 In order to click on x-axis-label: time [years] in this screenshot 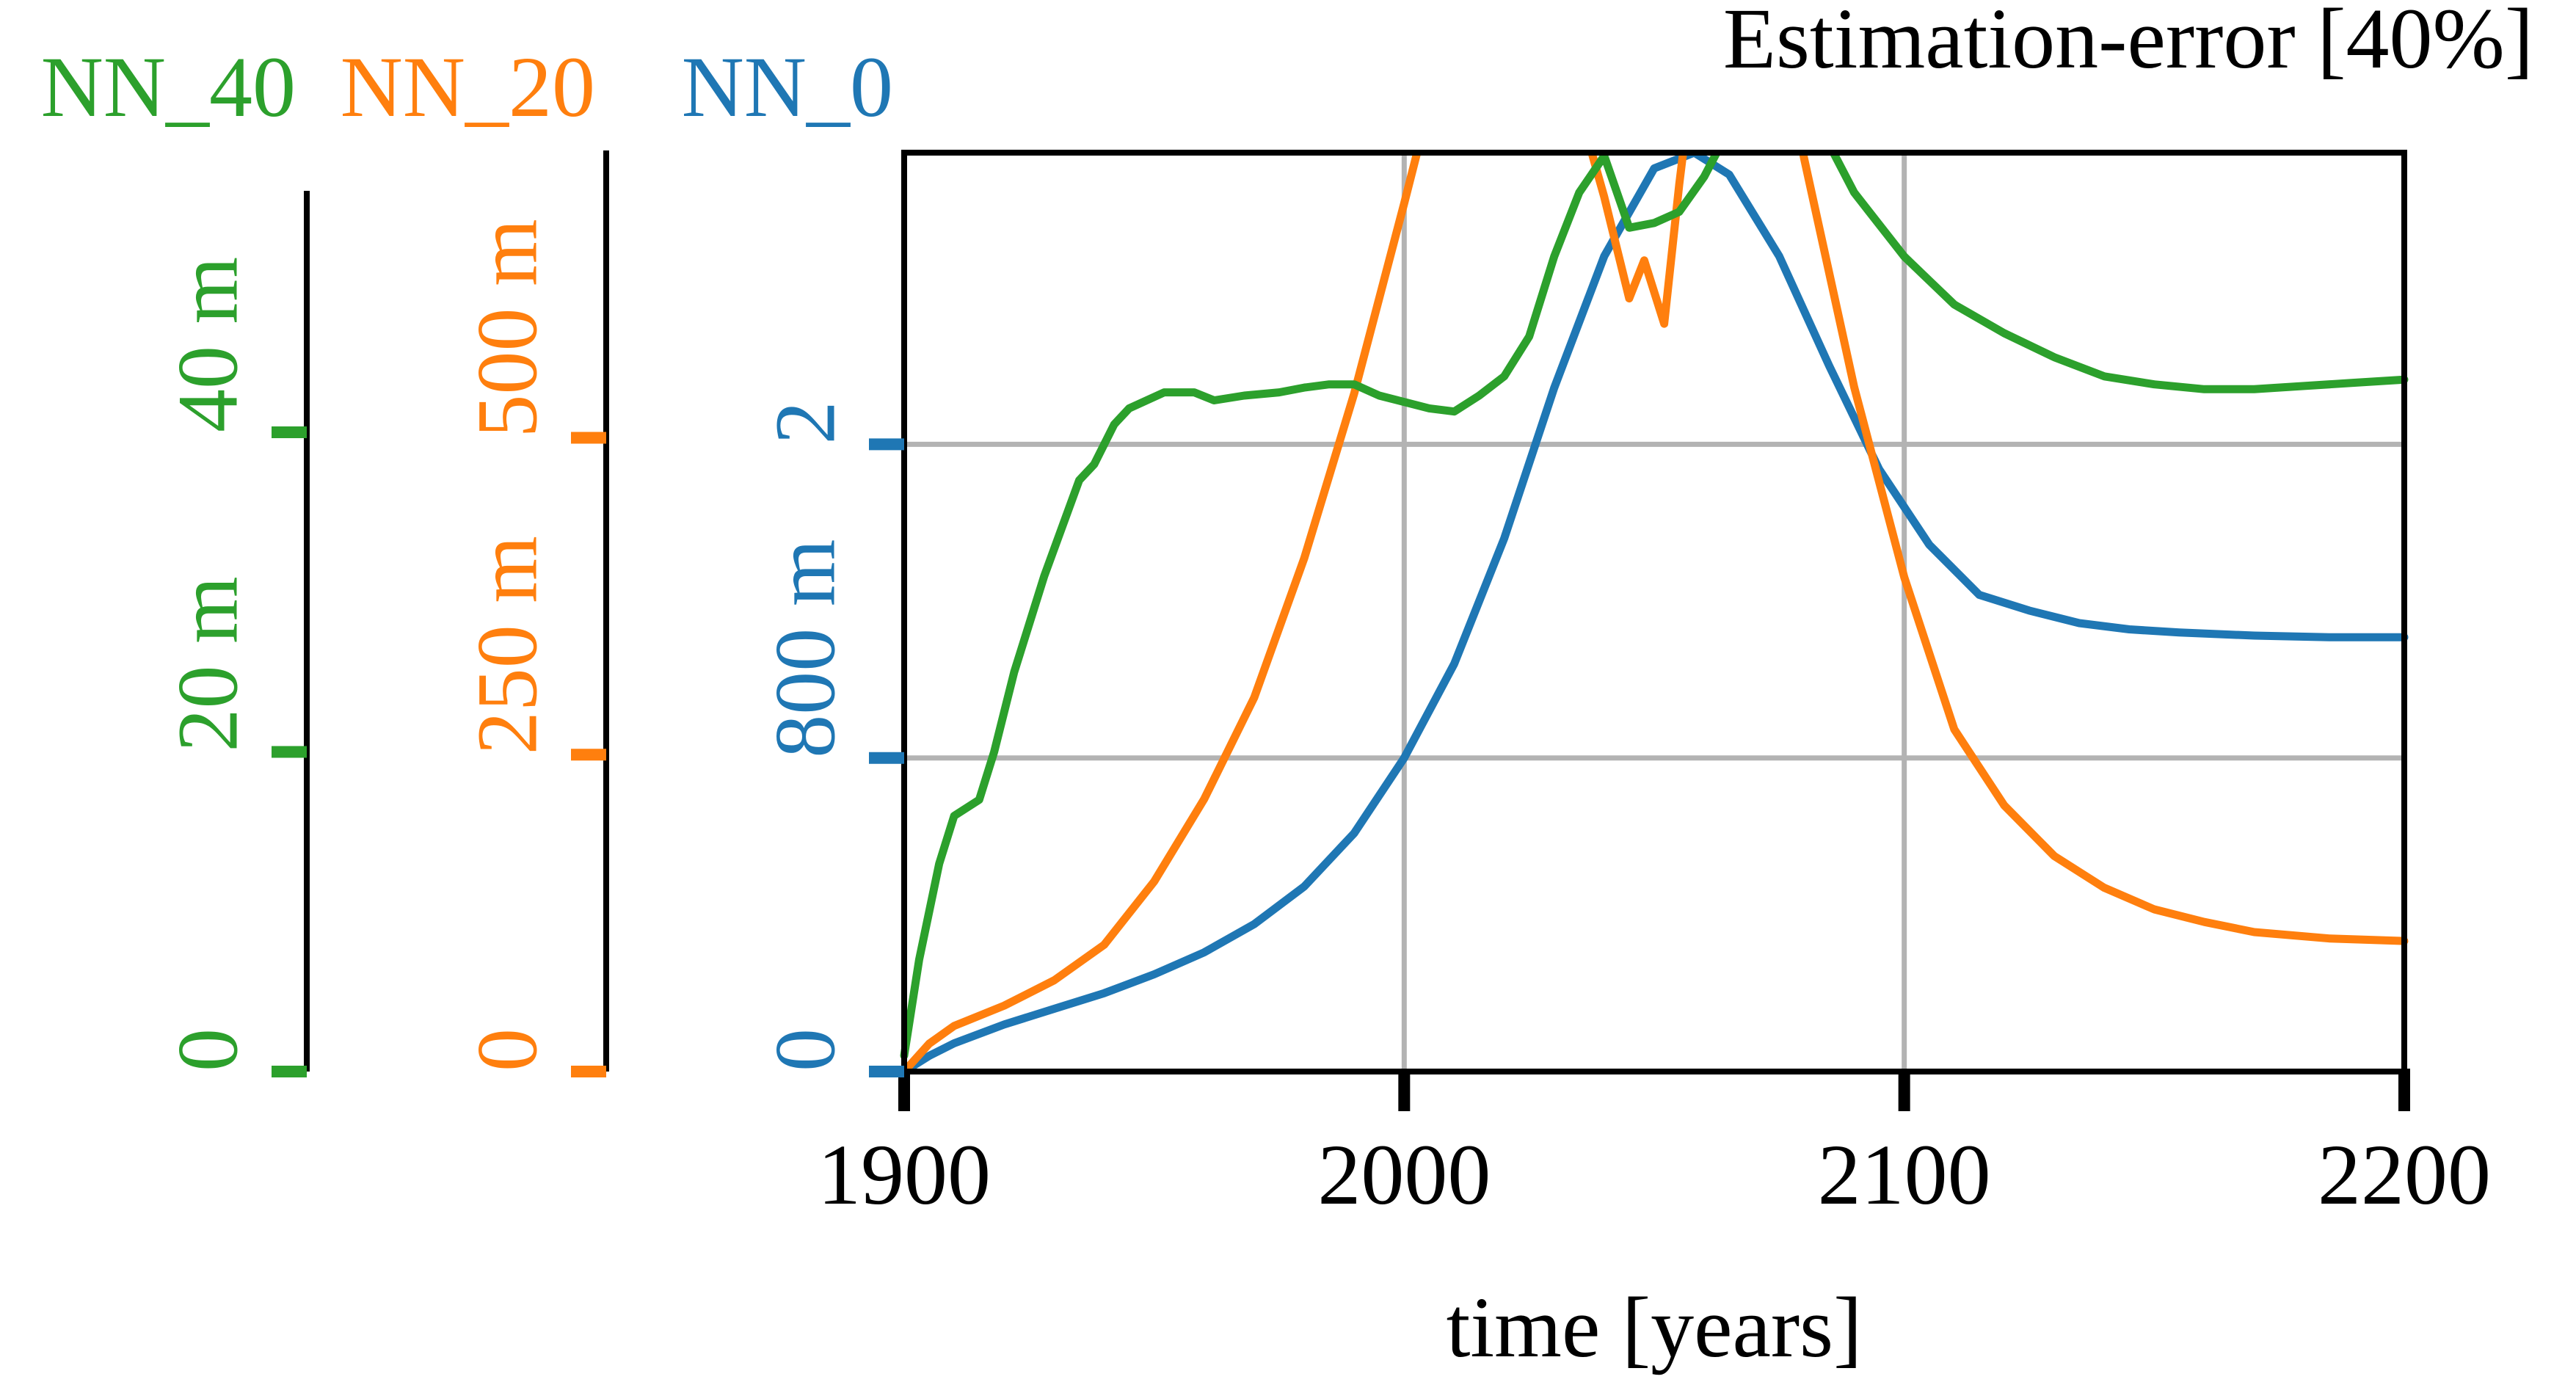, I will do `click(1655, 1327)`.